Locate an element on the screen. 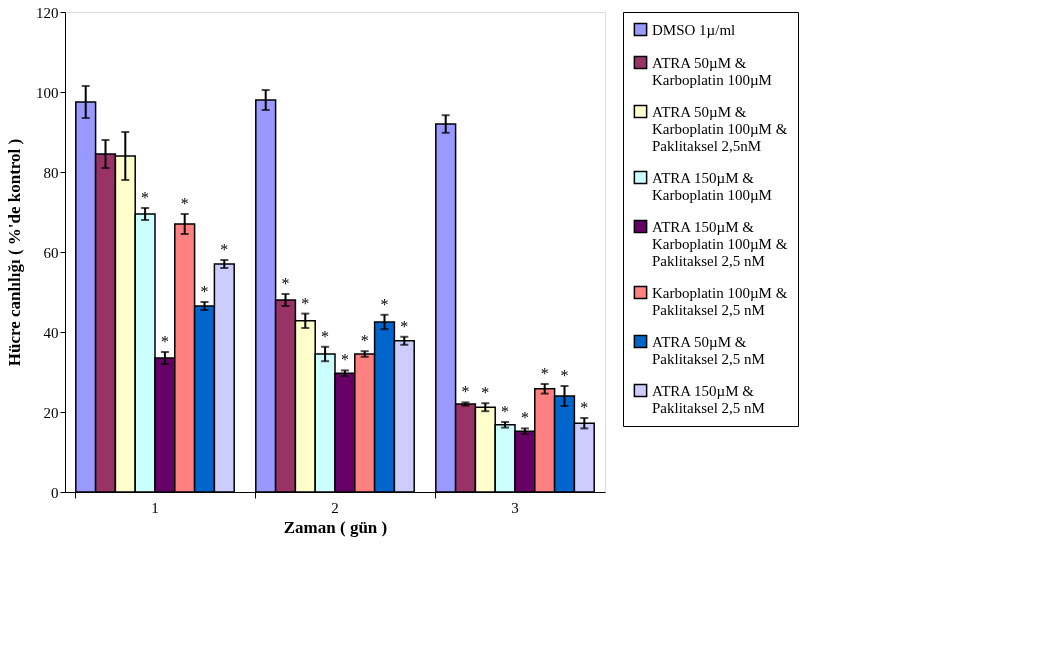 The width and height of the screenshot is (1057, 672). legend-label: ATRA 50µM & Karboplatin 100µM is located at coordinates (712, 71).